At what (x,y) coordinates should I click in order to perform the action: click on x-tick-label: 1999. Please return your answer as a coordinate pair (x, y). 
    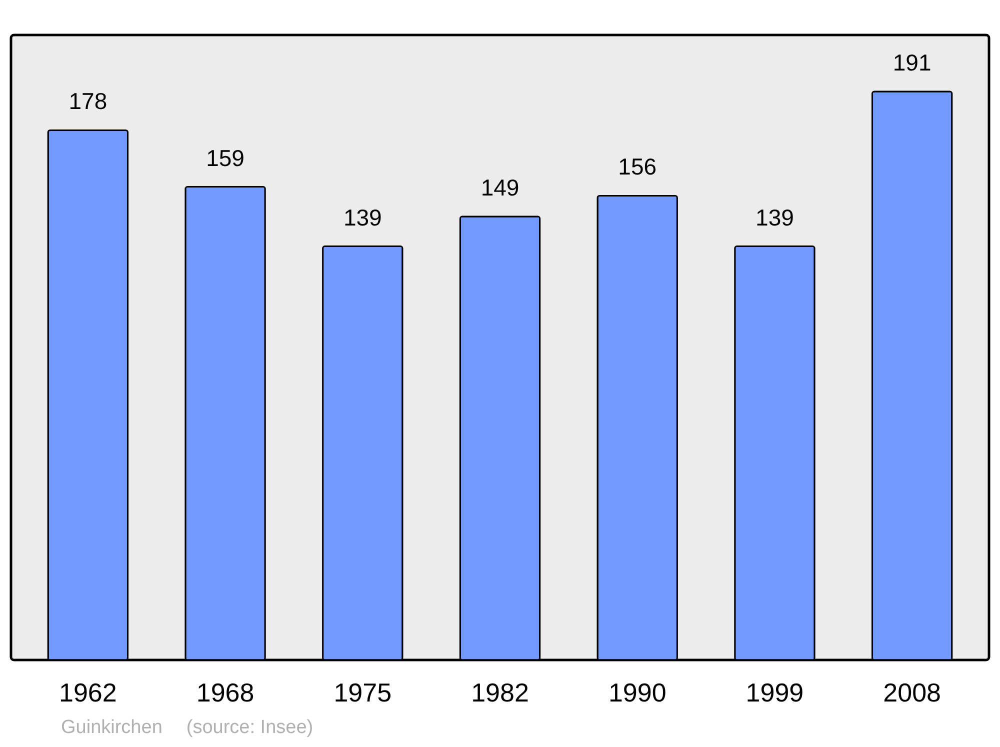
    Looking at the image, I should click on (775, 693).